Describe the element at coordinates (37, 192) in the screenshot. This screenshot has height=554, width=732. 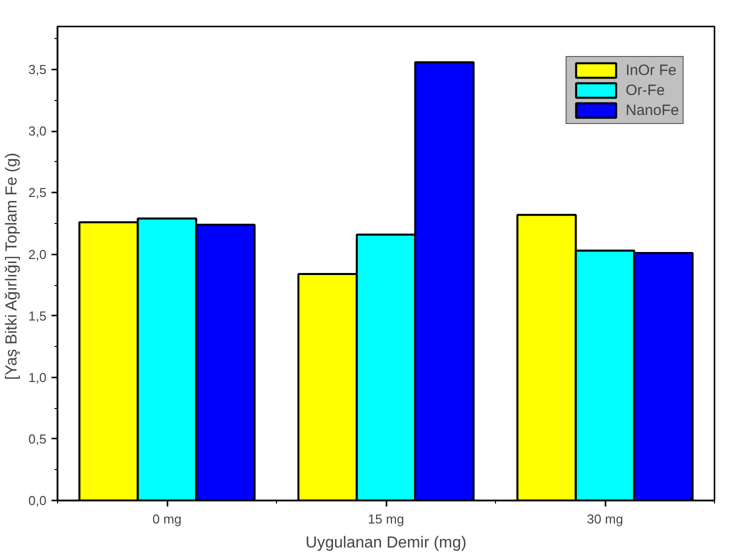
I see `y-tick-label: 2,5` at that location.